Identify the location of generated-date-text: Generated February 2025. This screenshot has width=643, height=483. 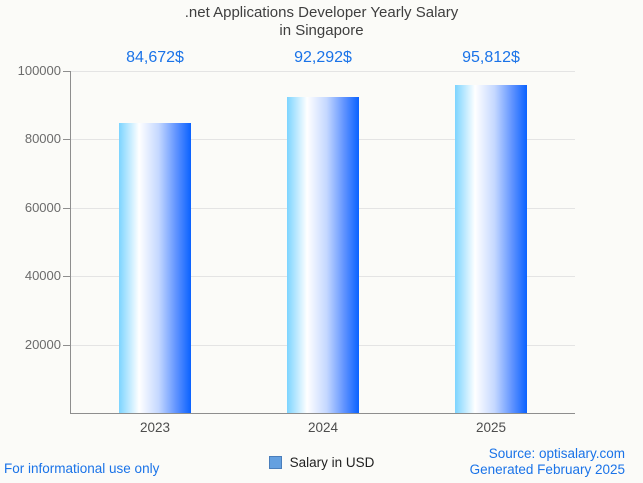
(547, 469).